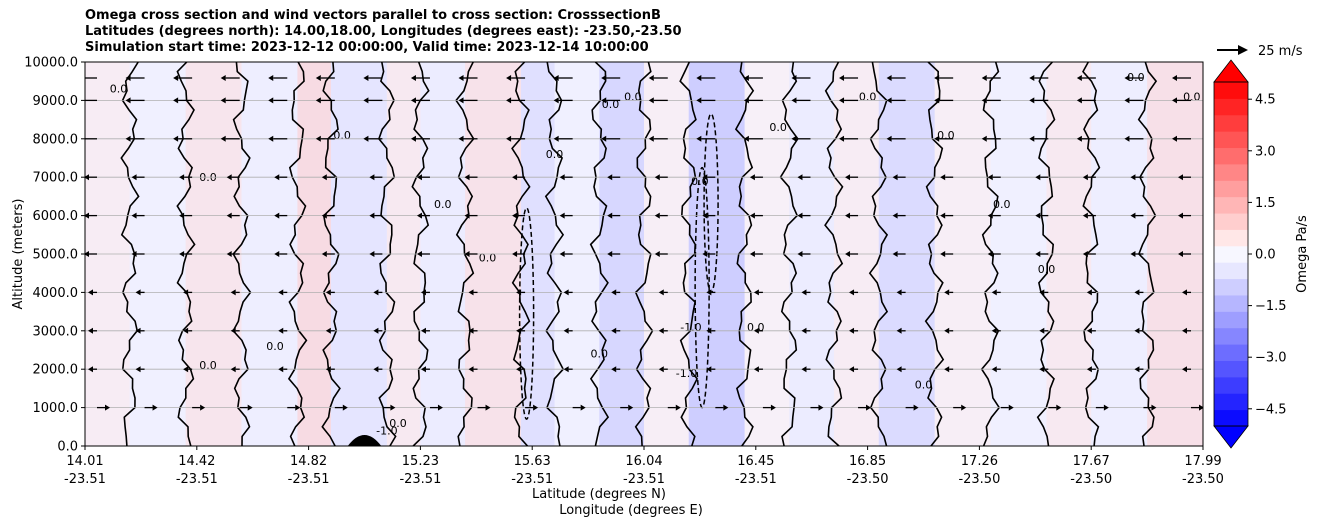  What do you see at coordinates (420, 461) in the screenshot?
I see `x-tick-lat: 15.23` at bounding box center [420, 461].